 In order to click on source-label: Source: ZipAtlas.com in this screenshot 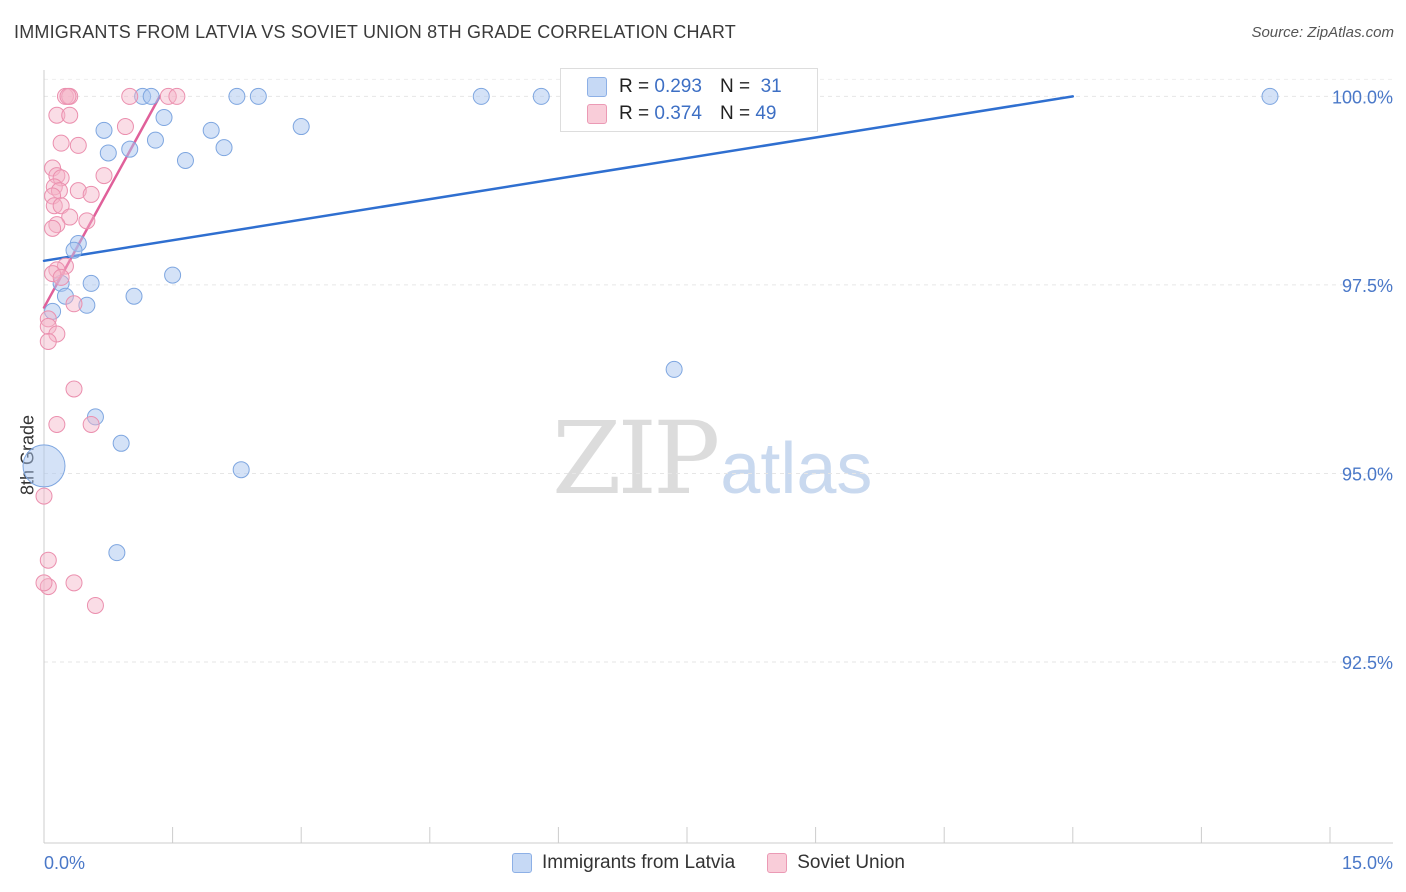, I will do `click(1322, 32)`.